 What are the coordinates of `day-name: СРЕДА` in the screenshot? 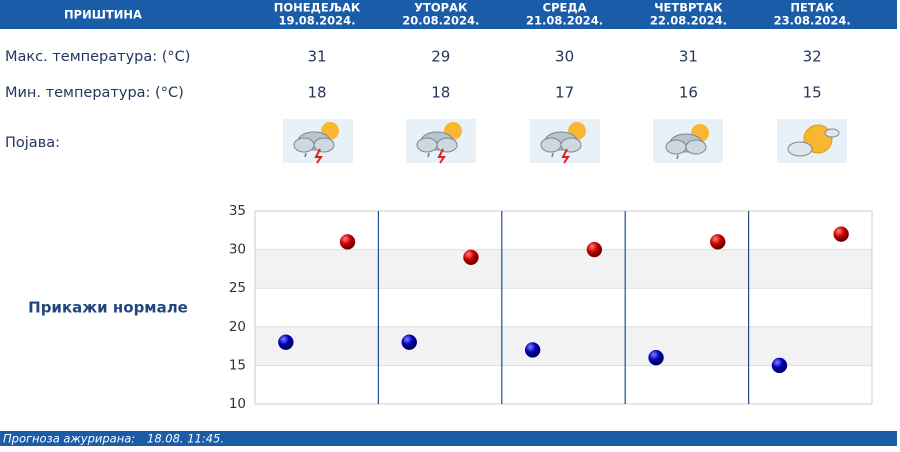 It's located at (565, 8).